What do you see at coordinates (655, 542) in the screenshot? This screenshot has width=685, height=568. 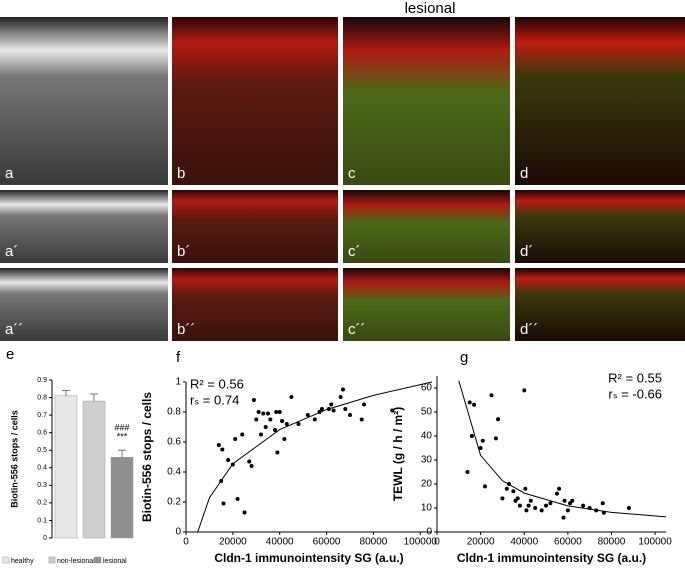 I see `x-tick-label: 100000` at bounding box center [655, 542].